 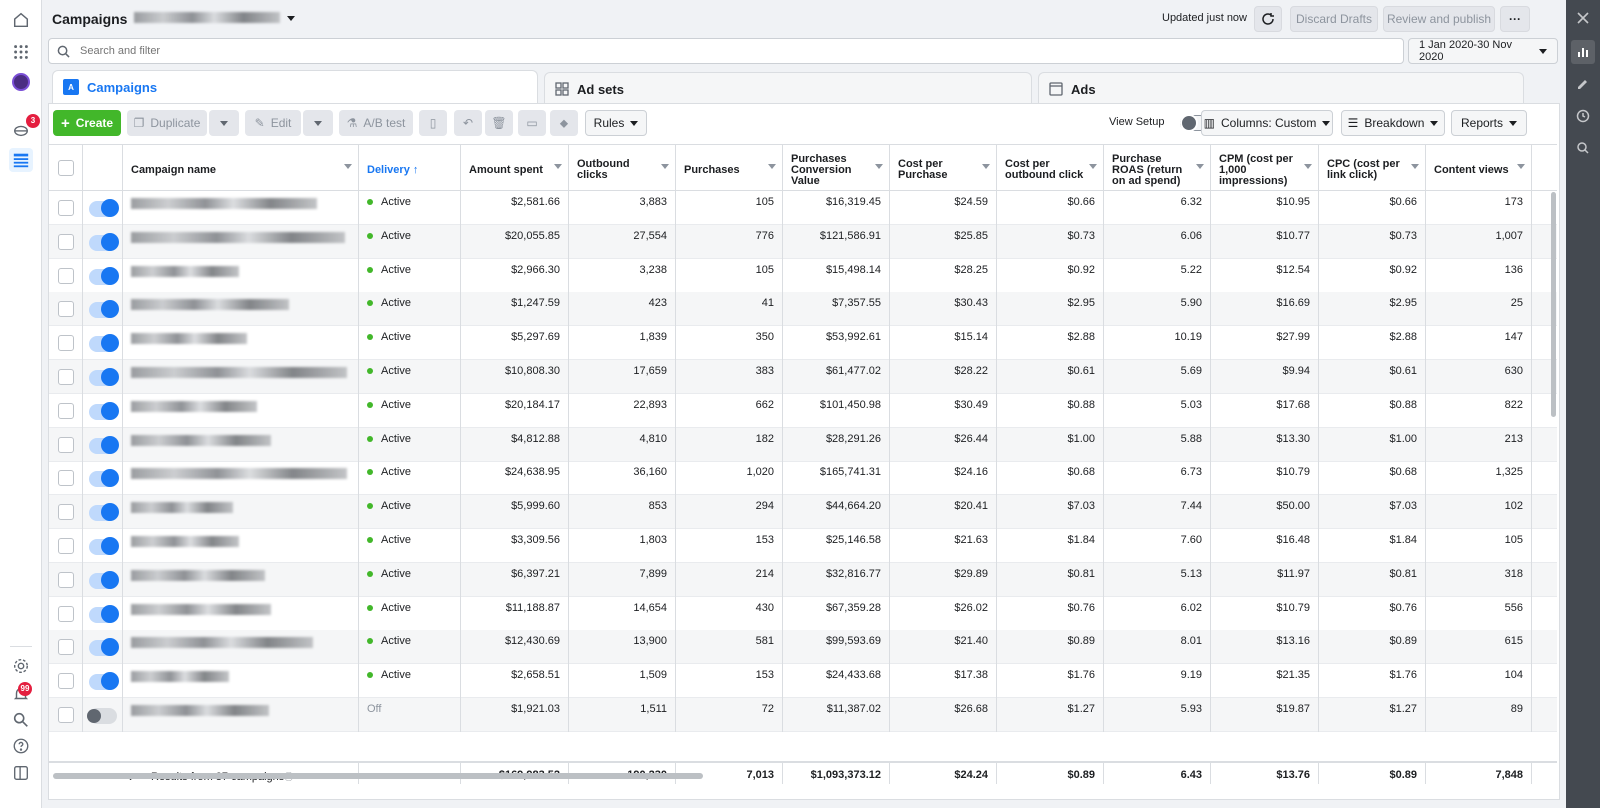 What do you see at coordinates (291, 18) in the screenshot?
I see `account-chevron-down-icon` at bounding box center [291, 18].